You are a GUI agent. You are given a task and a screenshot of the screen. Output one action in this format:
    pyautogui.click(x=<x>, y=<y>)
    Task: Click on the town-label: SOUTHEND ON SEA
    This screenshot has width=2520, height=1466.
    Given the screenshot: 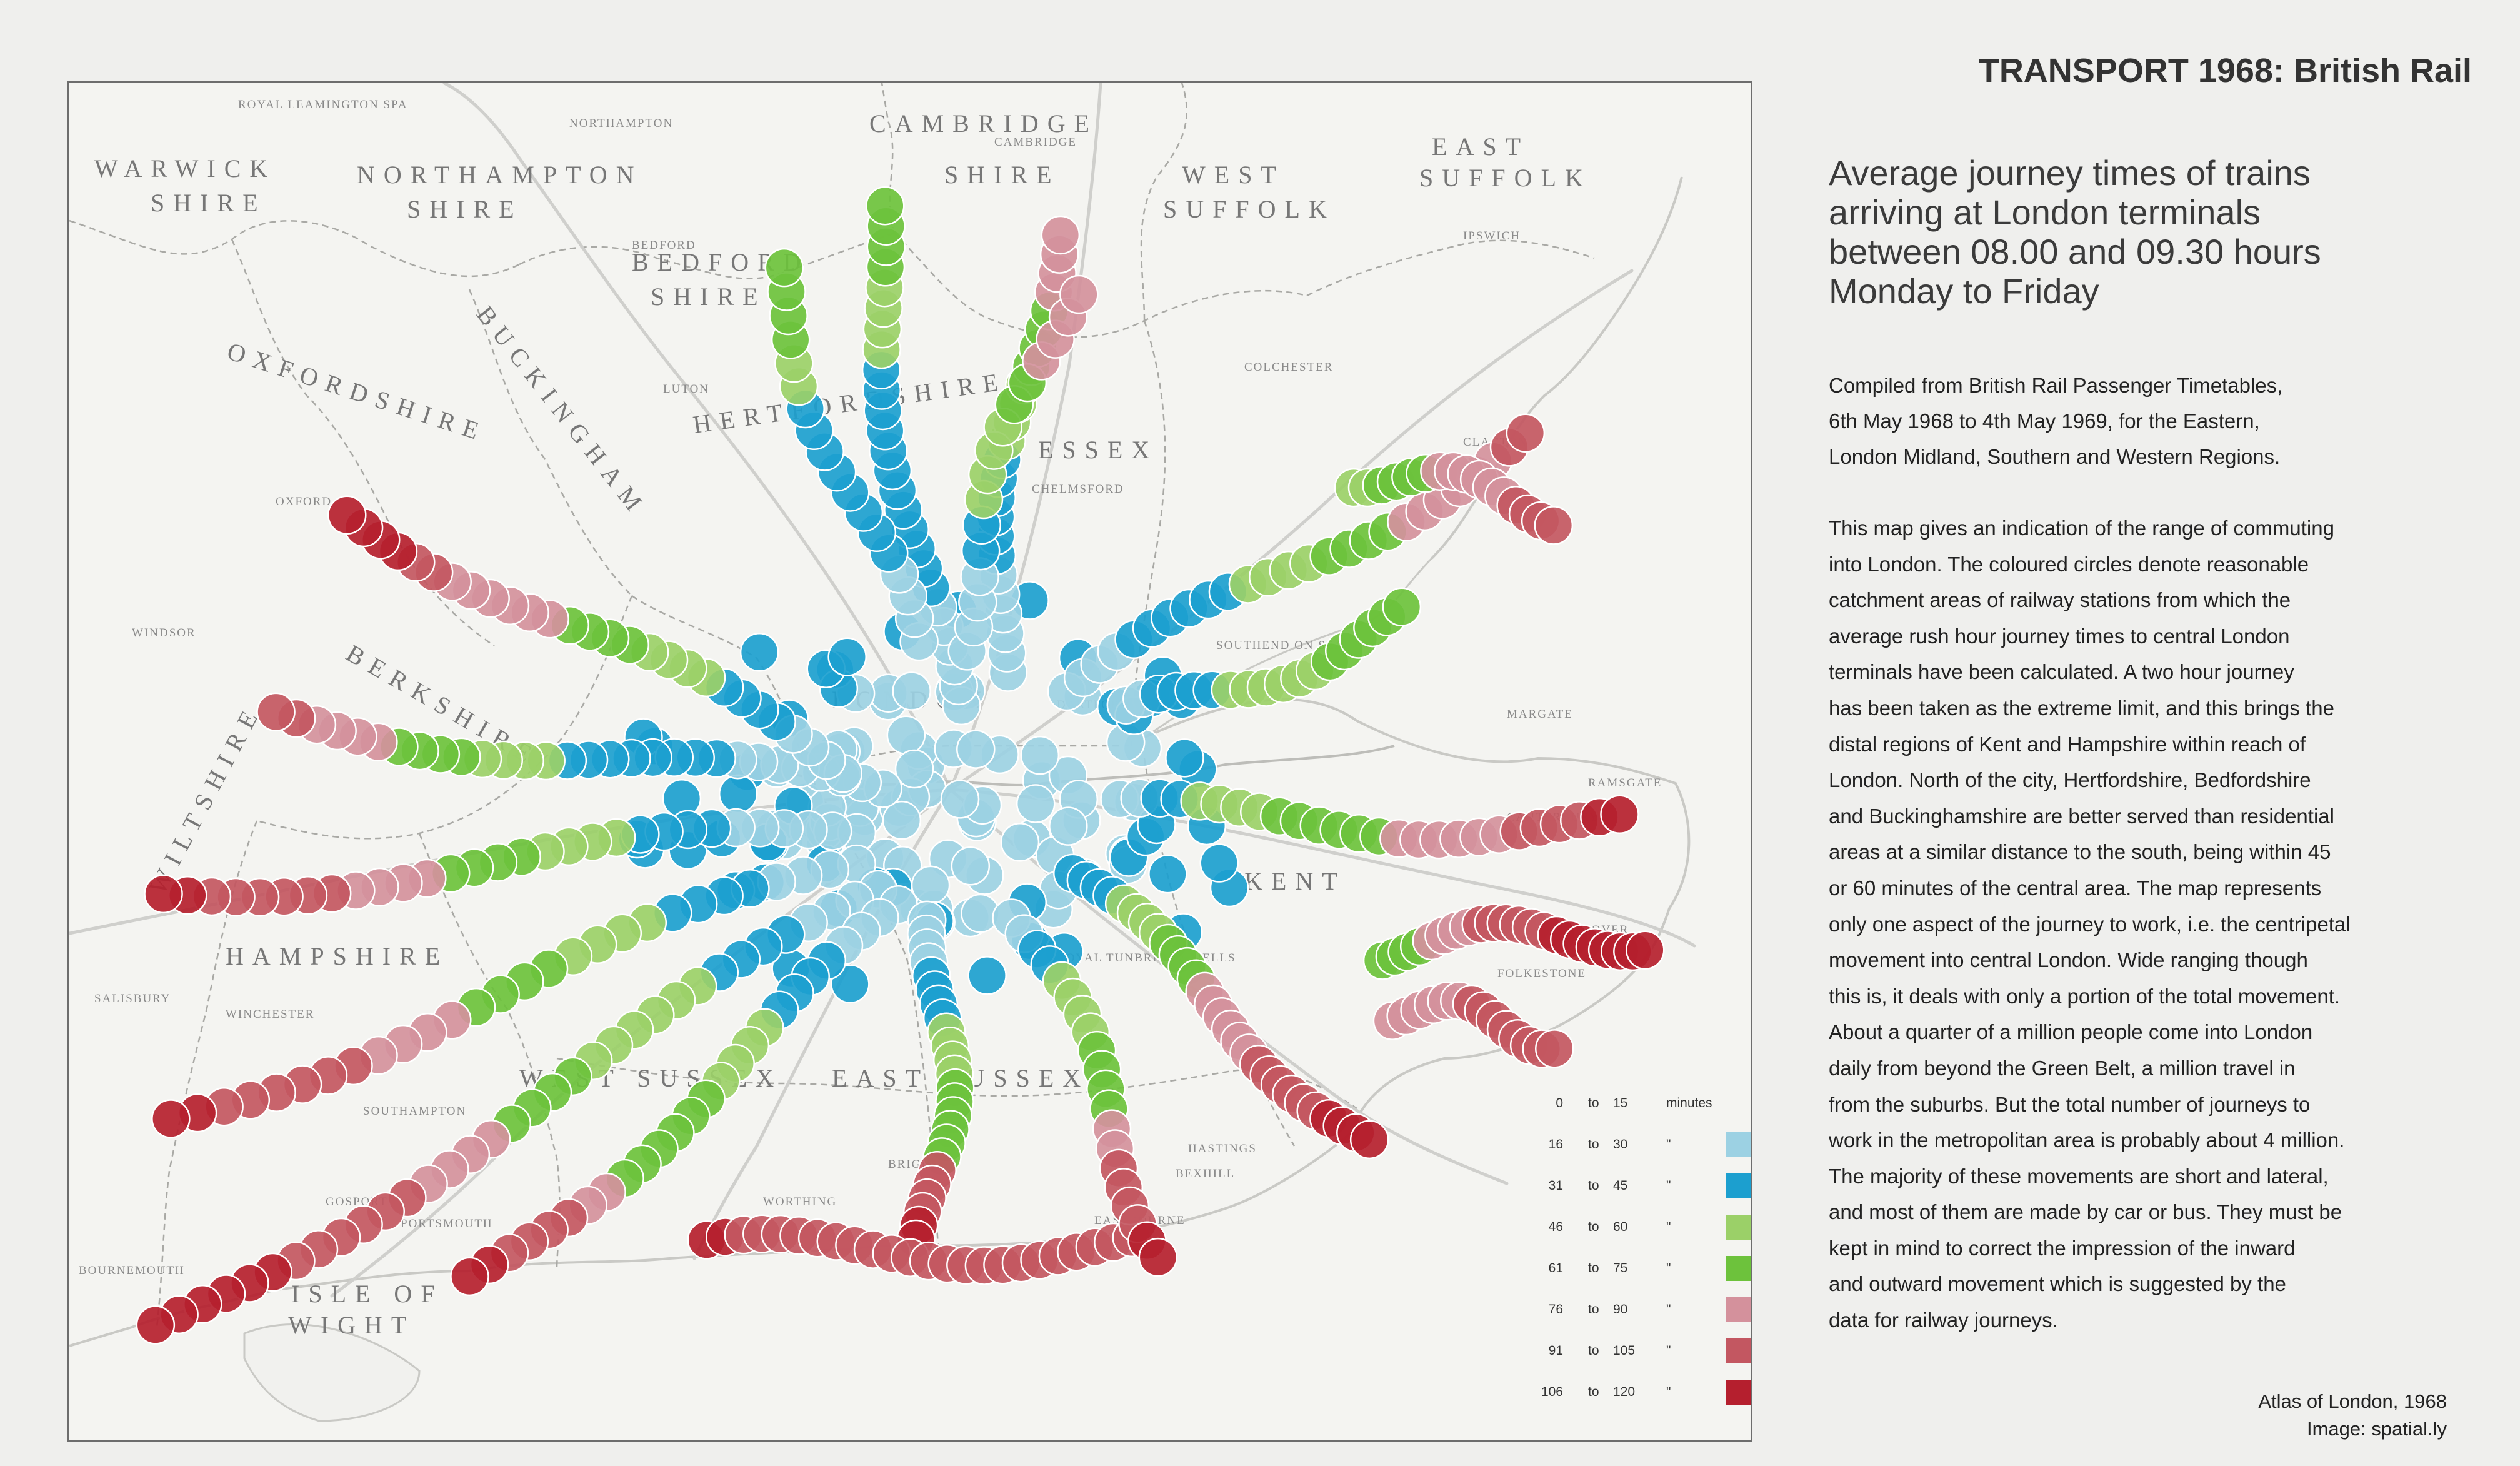 What is the action you would take?
    pyautogui.click(x=1280, y=645)
    